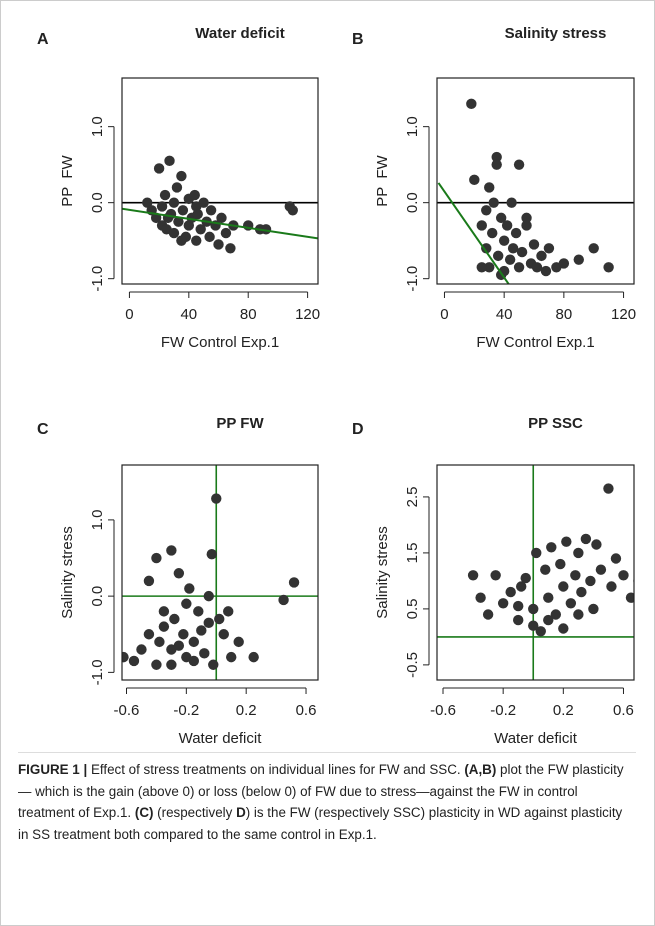 The height and width of the screenshot is (926, 655). What do you see at coordinates (358, 39) in the screenshot?
I see `panel-label: B` at bounding box center [358, 39].